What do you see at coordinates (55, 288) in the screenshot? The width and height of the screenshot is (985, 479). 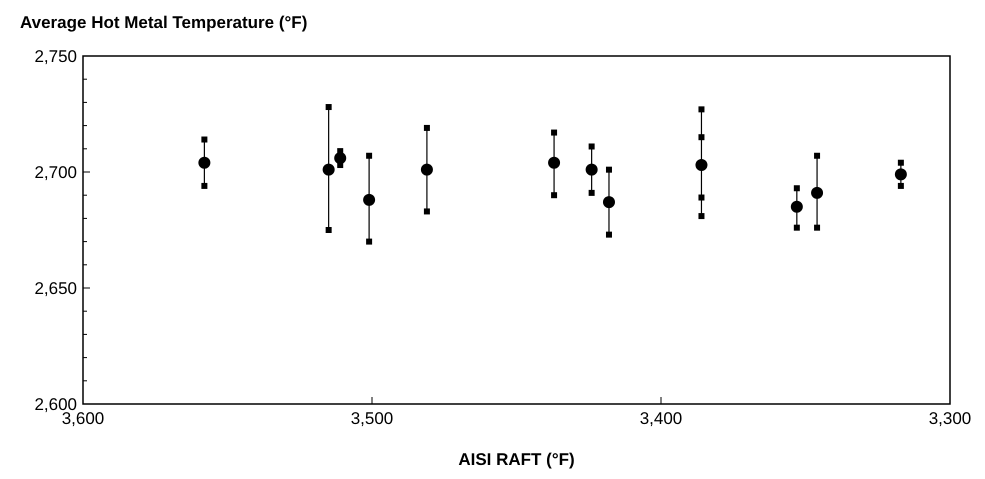 I see `y-tick-label: 2,650` at bounding box center [55, 288].